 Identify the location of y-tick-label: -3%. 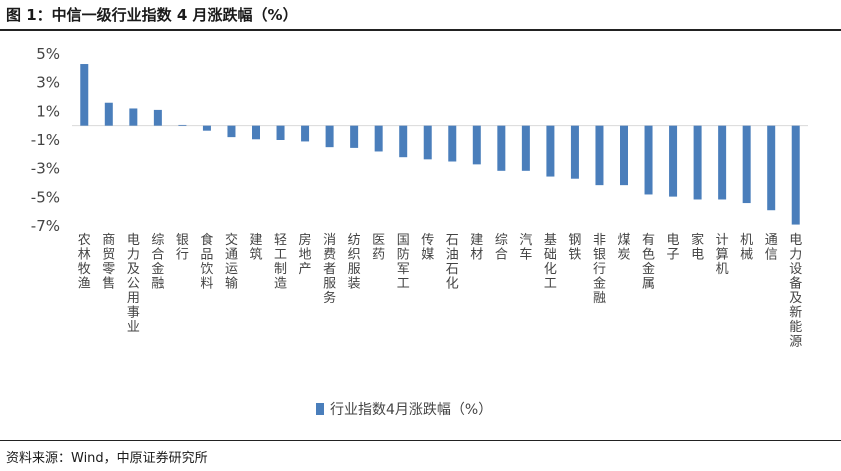
(45, 169).